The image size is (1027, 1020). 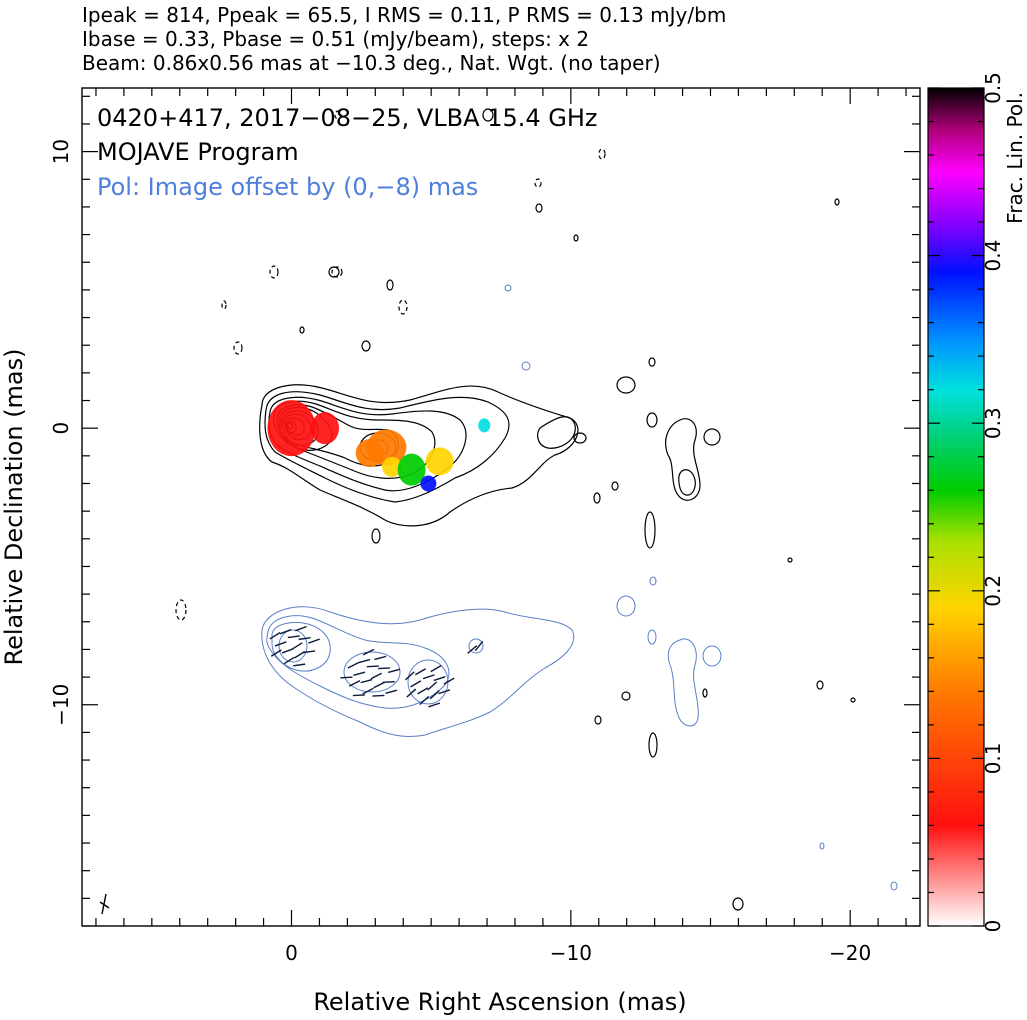 What do you see at coordinates (993, 256) in the screenshot?
I see `colorbar-tick-label: 0.4` at bounding box center [993, 256].